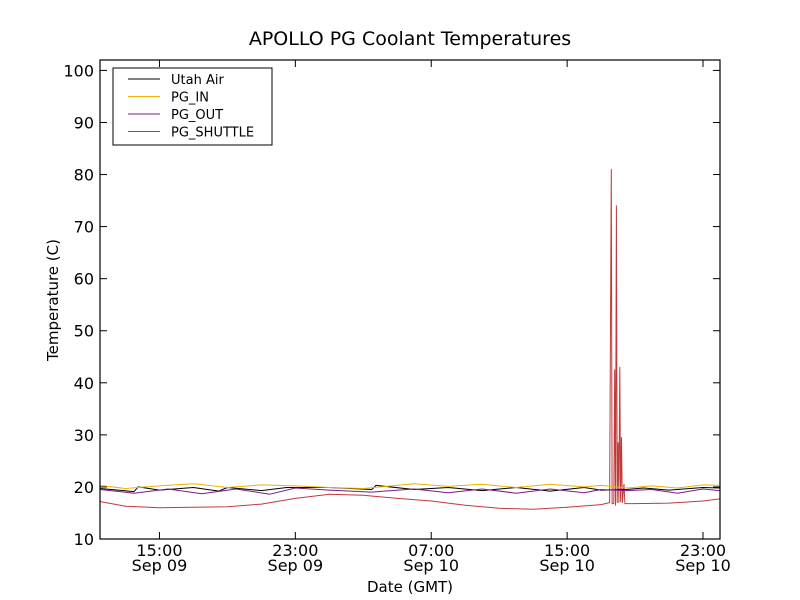 The width and height of the screenshot is (800, 600). What do you see at coordinates (84, 122) in the screenshot?
I see `y-tick-label: 90` at bounding box center [84, 122].